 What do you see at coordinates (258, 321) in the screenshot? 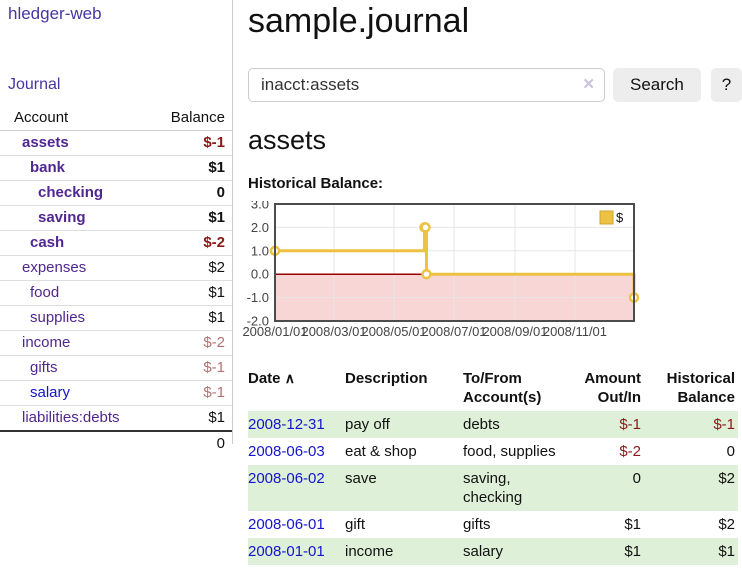
I see `svg-text: -2.0` at bounding box center [258, 321].